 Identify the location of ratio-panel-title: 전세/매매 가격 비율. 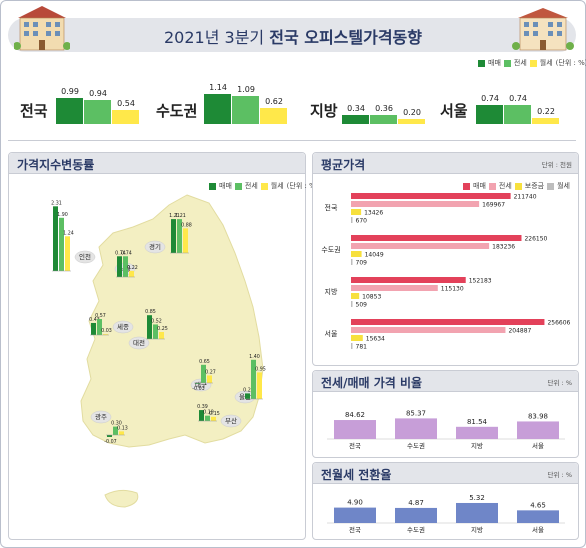
(372, 383).